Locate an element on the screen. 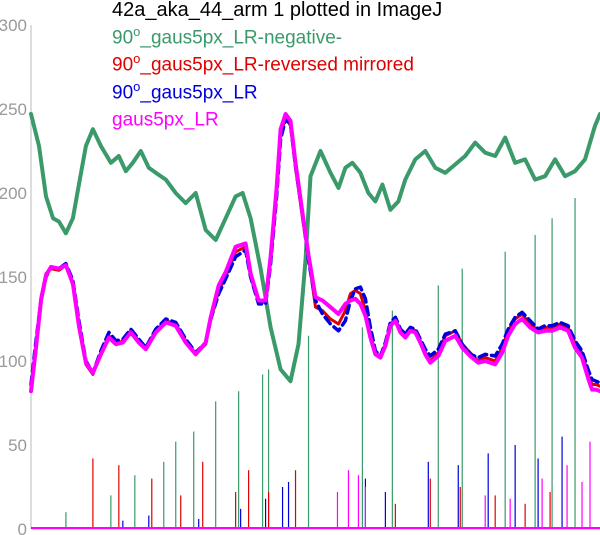 The image size is (600, 535). y-tick-label: 300 is located at coordinates (13, 25).